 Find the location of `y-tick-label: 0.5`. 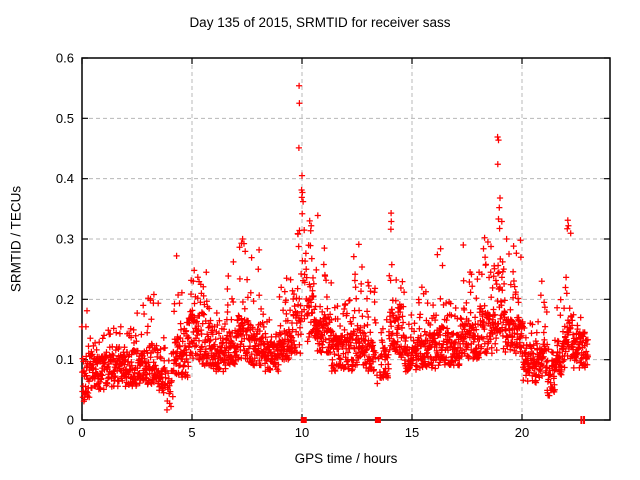

y-tick-label: 0.5 is located at coordinates (65, 118).